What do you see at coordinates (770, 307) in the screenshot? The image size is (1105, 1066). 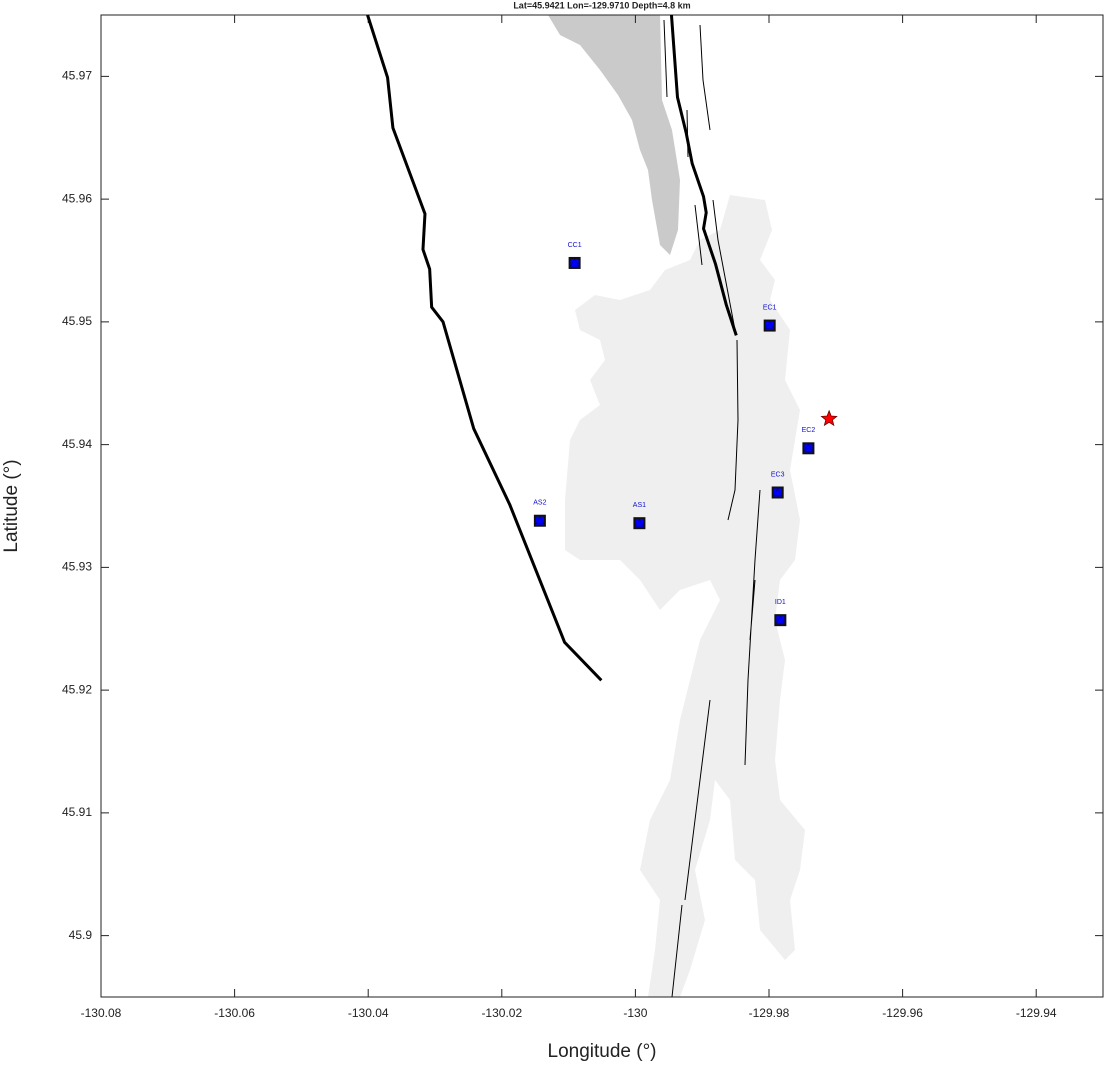 I see `station-label: EC1` at bounding box center [770, 307].